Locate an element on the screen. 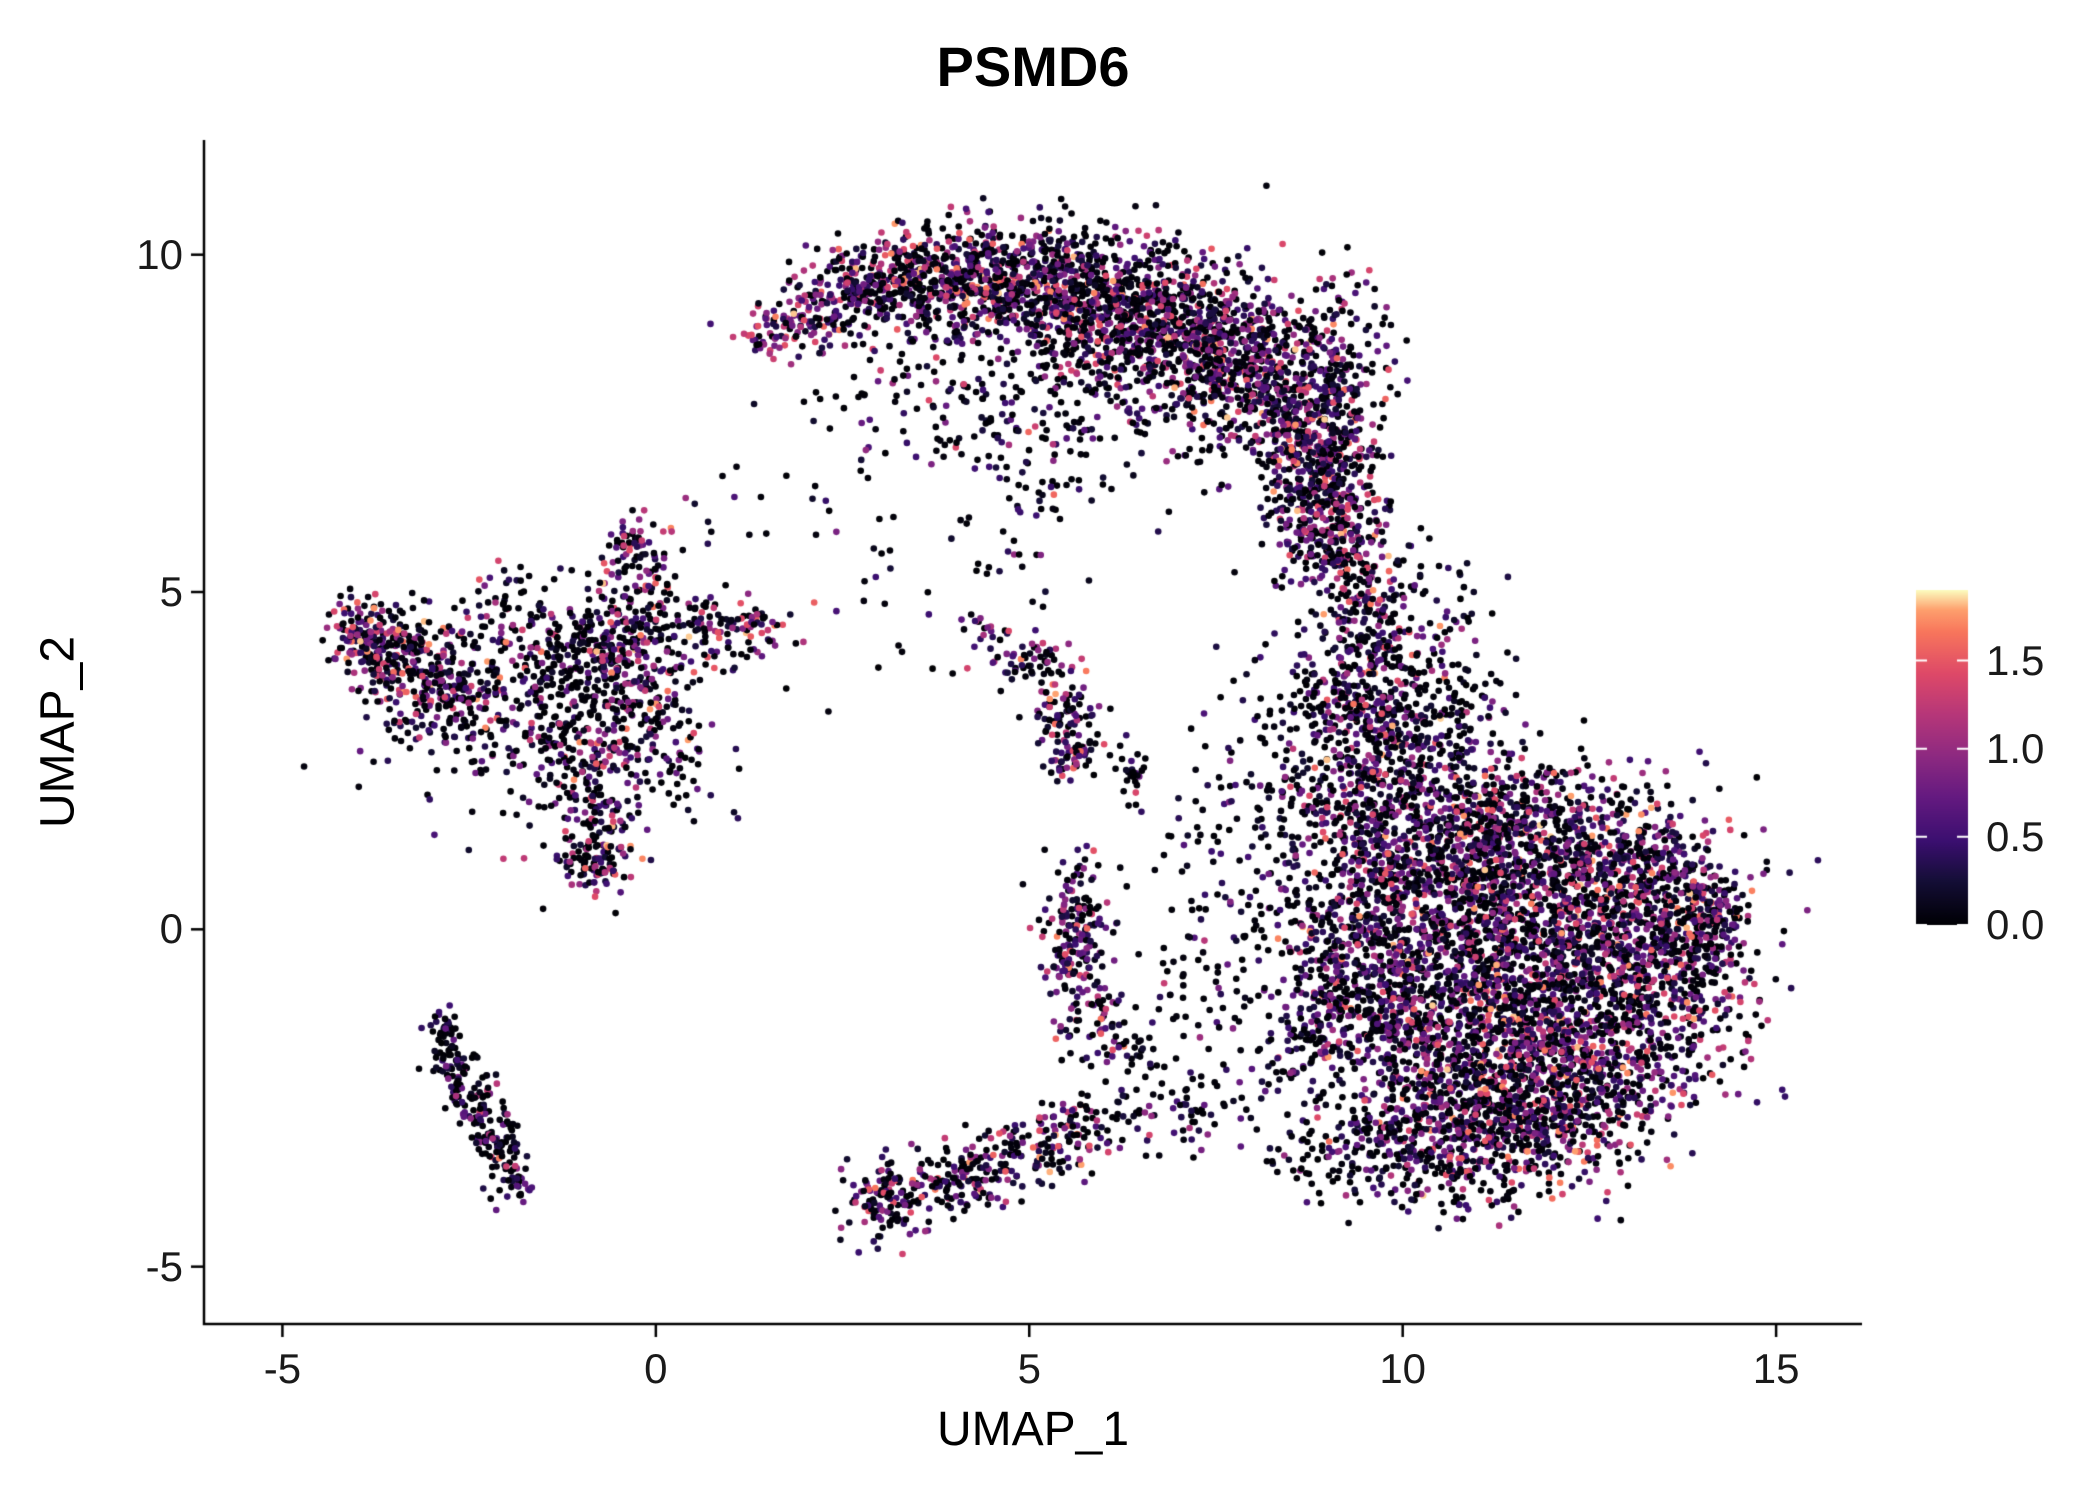 Image resolution: width=2100 pixels, height=1500 pixels. x-tick-label: 0 is located at coordinates (656, 1368).